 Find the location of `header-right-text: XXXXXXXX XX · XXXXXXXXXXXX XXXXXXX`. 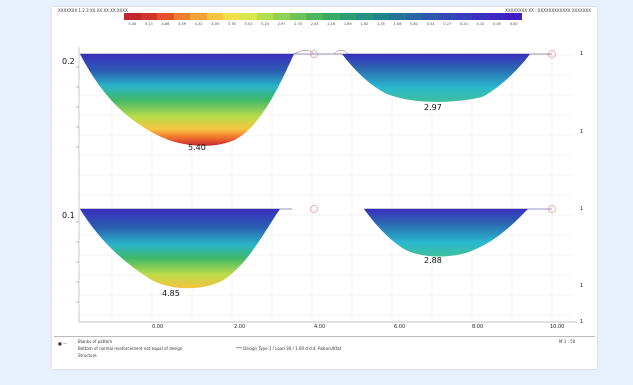

header-right-text: XXXXXXXX XX · XXXXXXXXXXXX XXXXXXX is located at coordinates (548, 10).